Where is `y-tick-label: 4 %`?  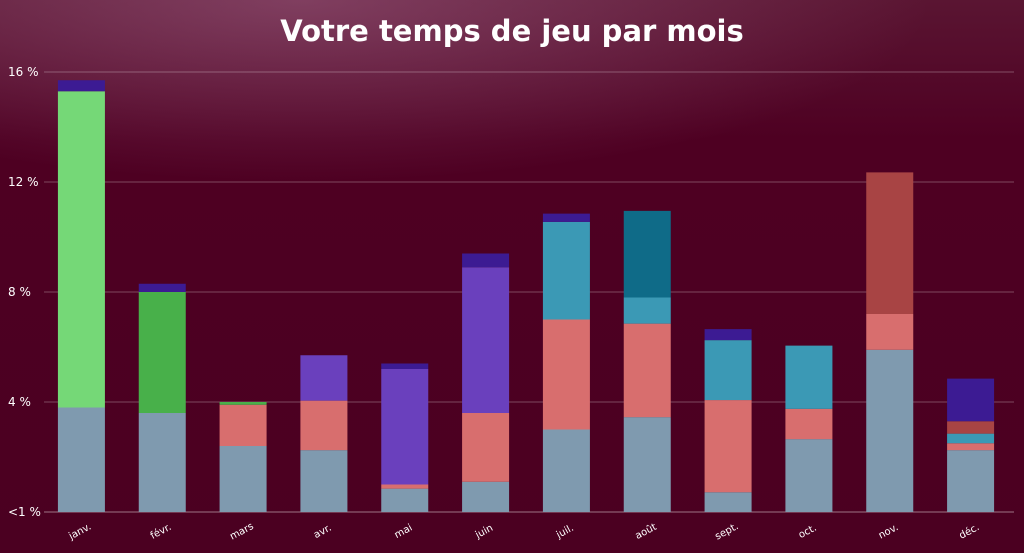
y-tick-label: 4 % is located at coordinates (19, 402).